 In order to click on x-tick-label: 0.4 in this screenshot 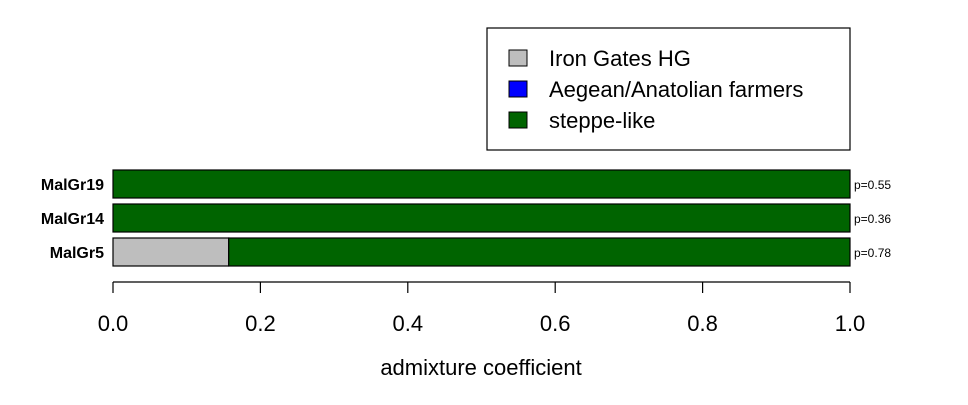, I will do `click(408, 323)`.